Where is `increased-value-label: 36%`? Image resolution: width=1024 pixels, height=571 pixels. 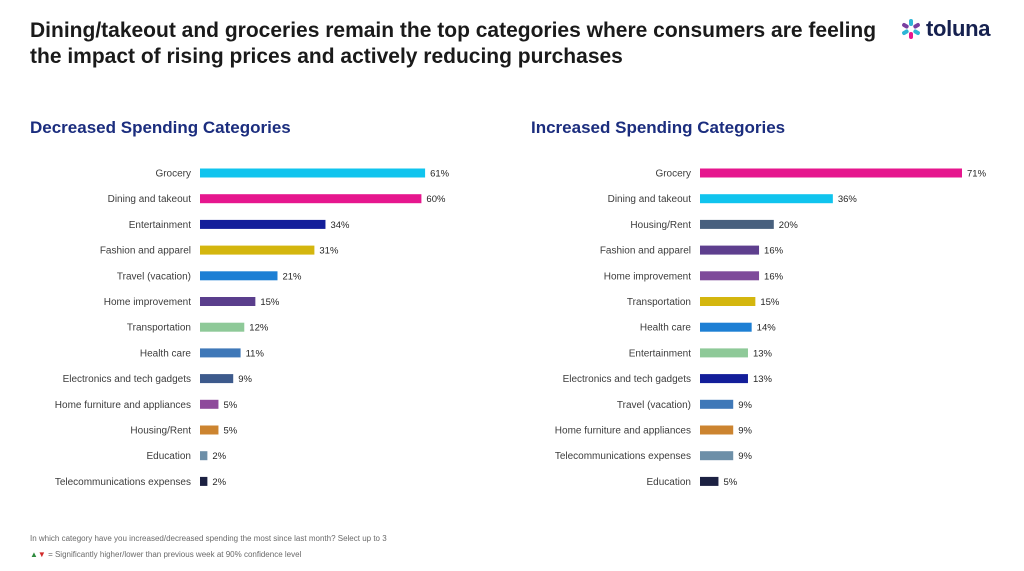 increased-value-label: 36% is located at coordinates (848, 199).